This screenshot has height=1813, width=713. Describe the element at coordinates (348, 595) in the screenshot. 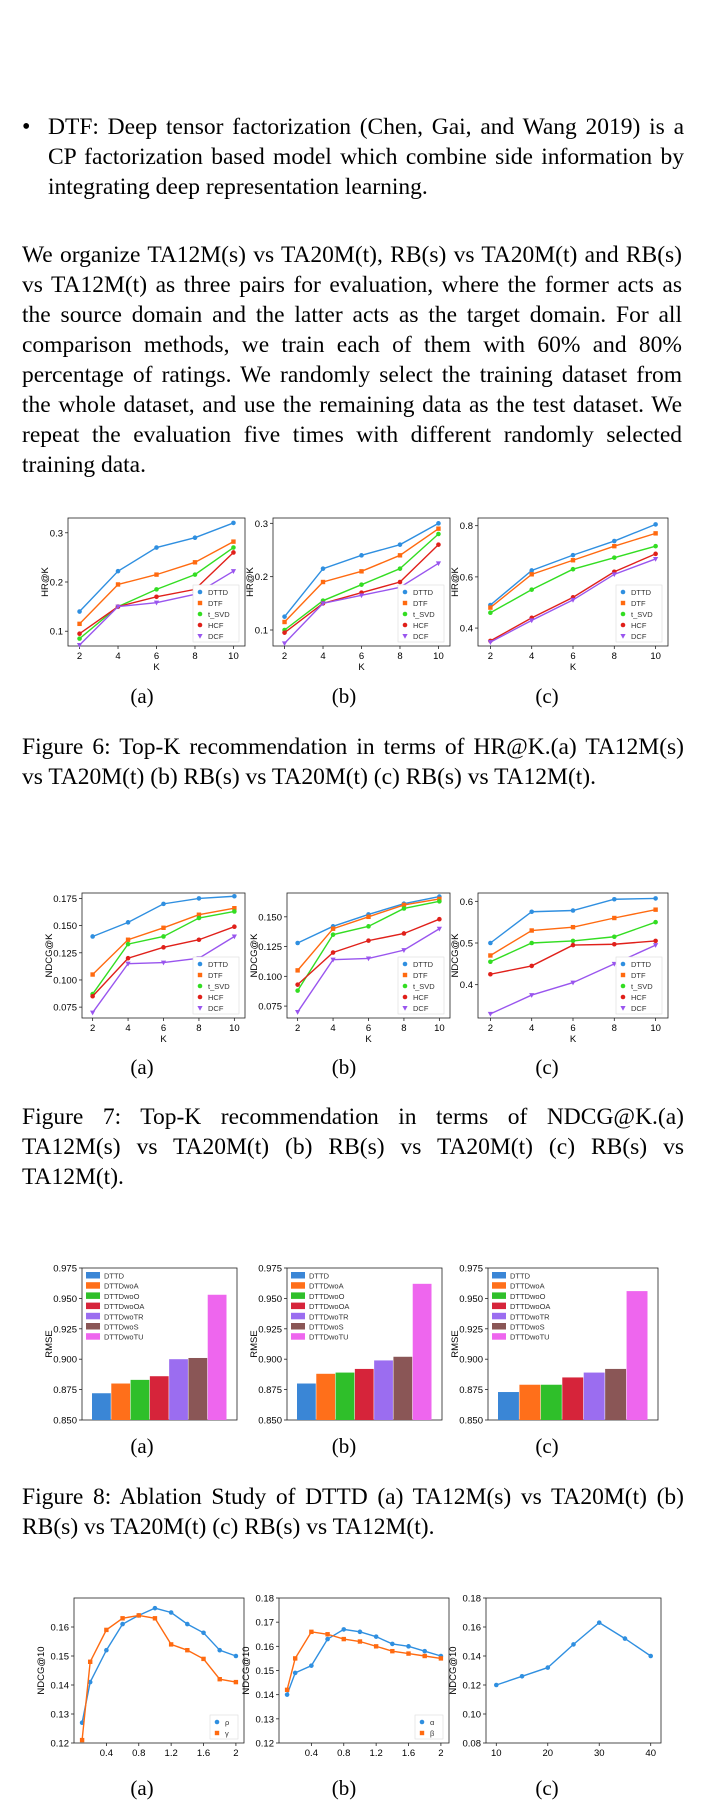

I see `chart-fig6b: HR@K K 0.1 0.2 0.3 2 4 6 8 10 DTTD DTF t_SVD HCF DCF` at that location.